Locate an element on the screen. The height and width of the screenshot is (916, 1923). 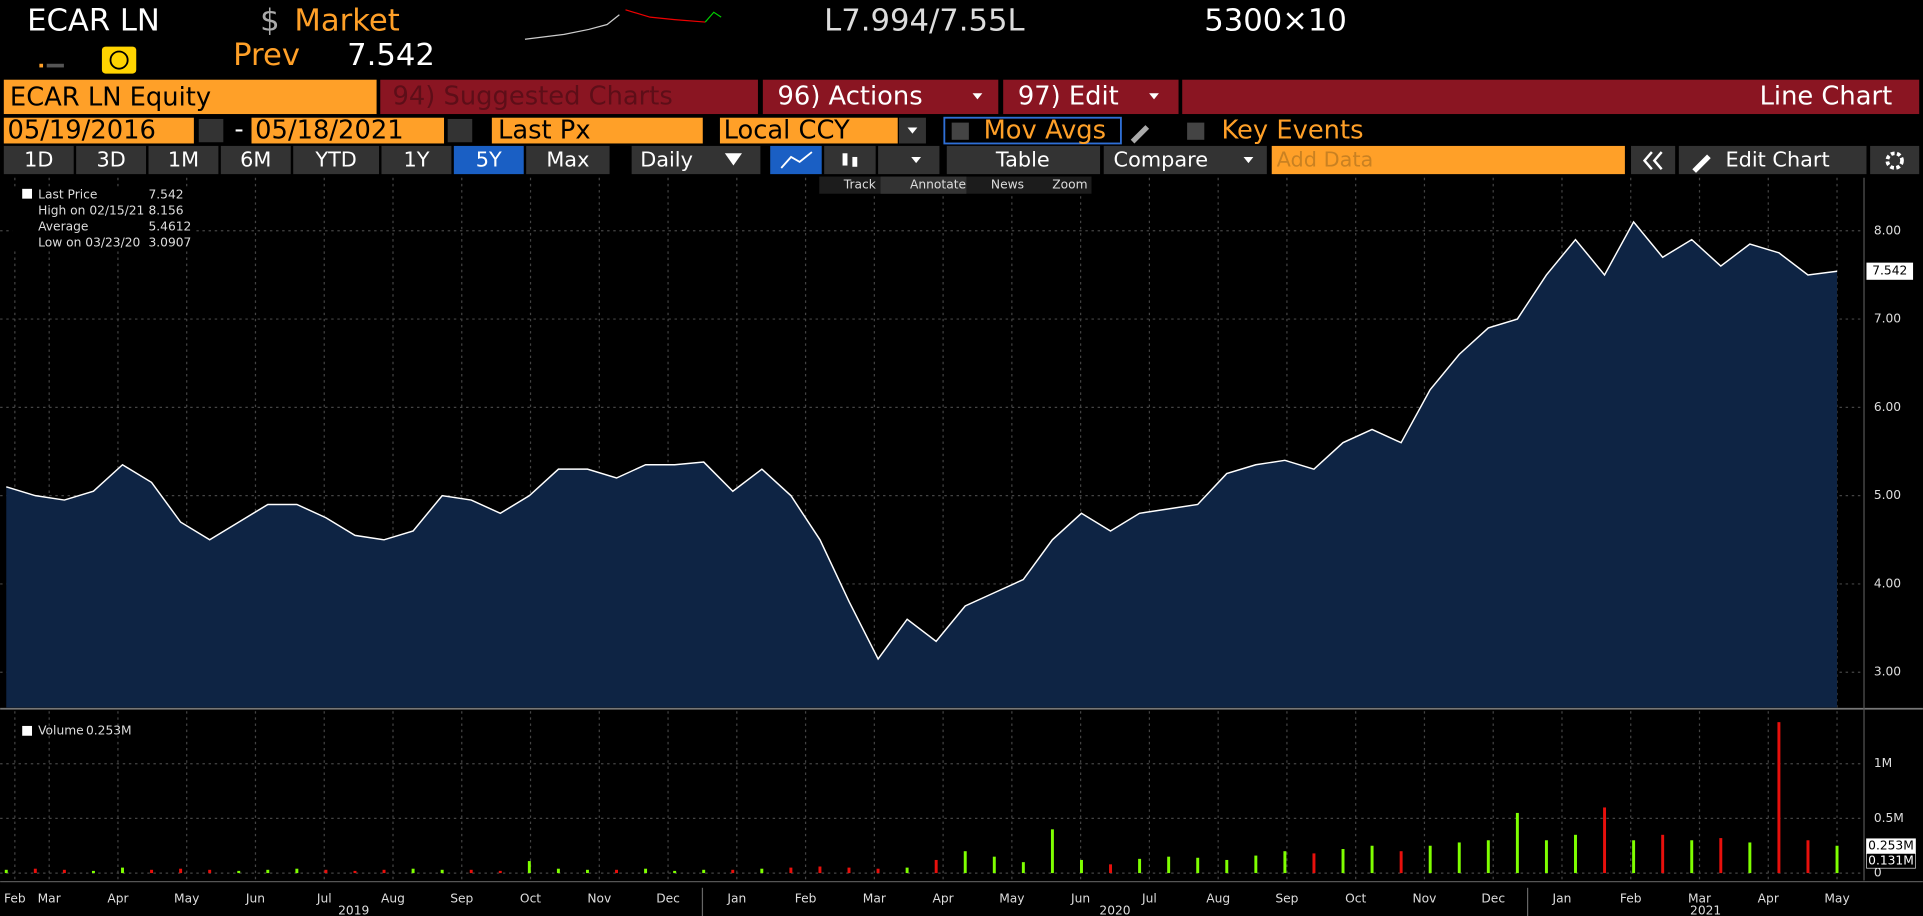
period-label: YTD is located at coordinates (335, 160).